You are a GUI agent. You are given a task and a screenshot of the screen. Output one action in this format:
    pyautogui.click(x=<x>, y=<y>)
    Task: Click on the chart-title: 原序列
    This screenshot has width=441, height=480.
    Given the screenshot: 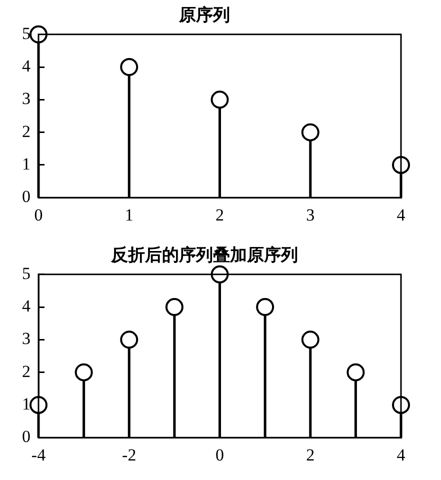 What is the action you would take?
    pyautogui.click(x=204, y=15)
    